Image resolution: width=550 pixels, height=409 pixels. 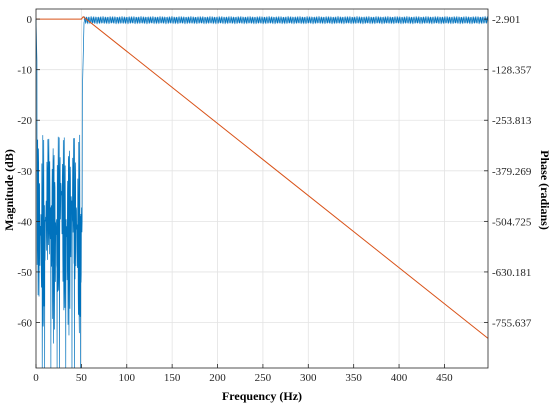 I want to click on x-tick-label: 0, so click(x=36, y=378).